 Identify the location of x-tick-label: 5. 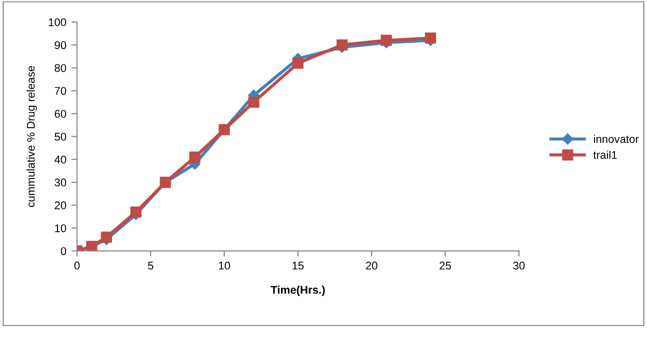
(151, 266).